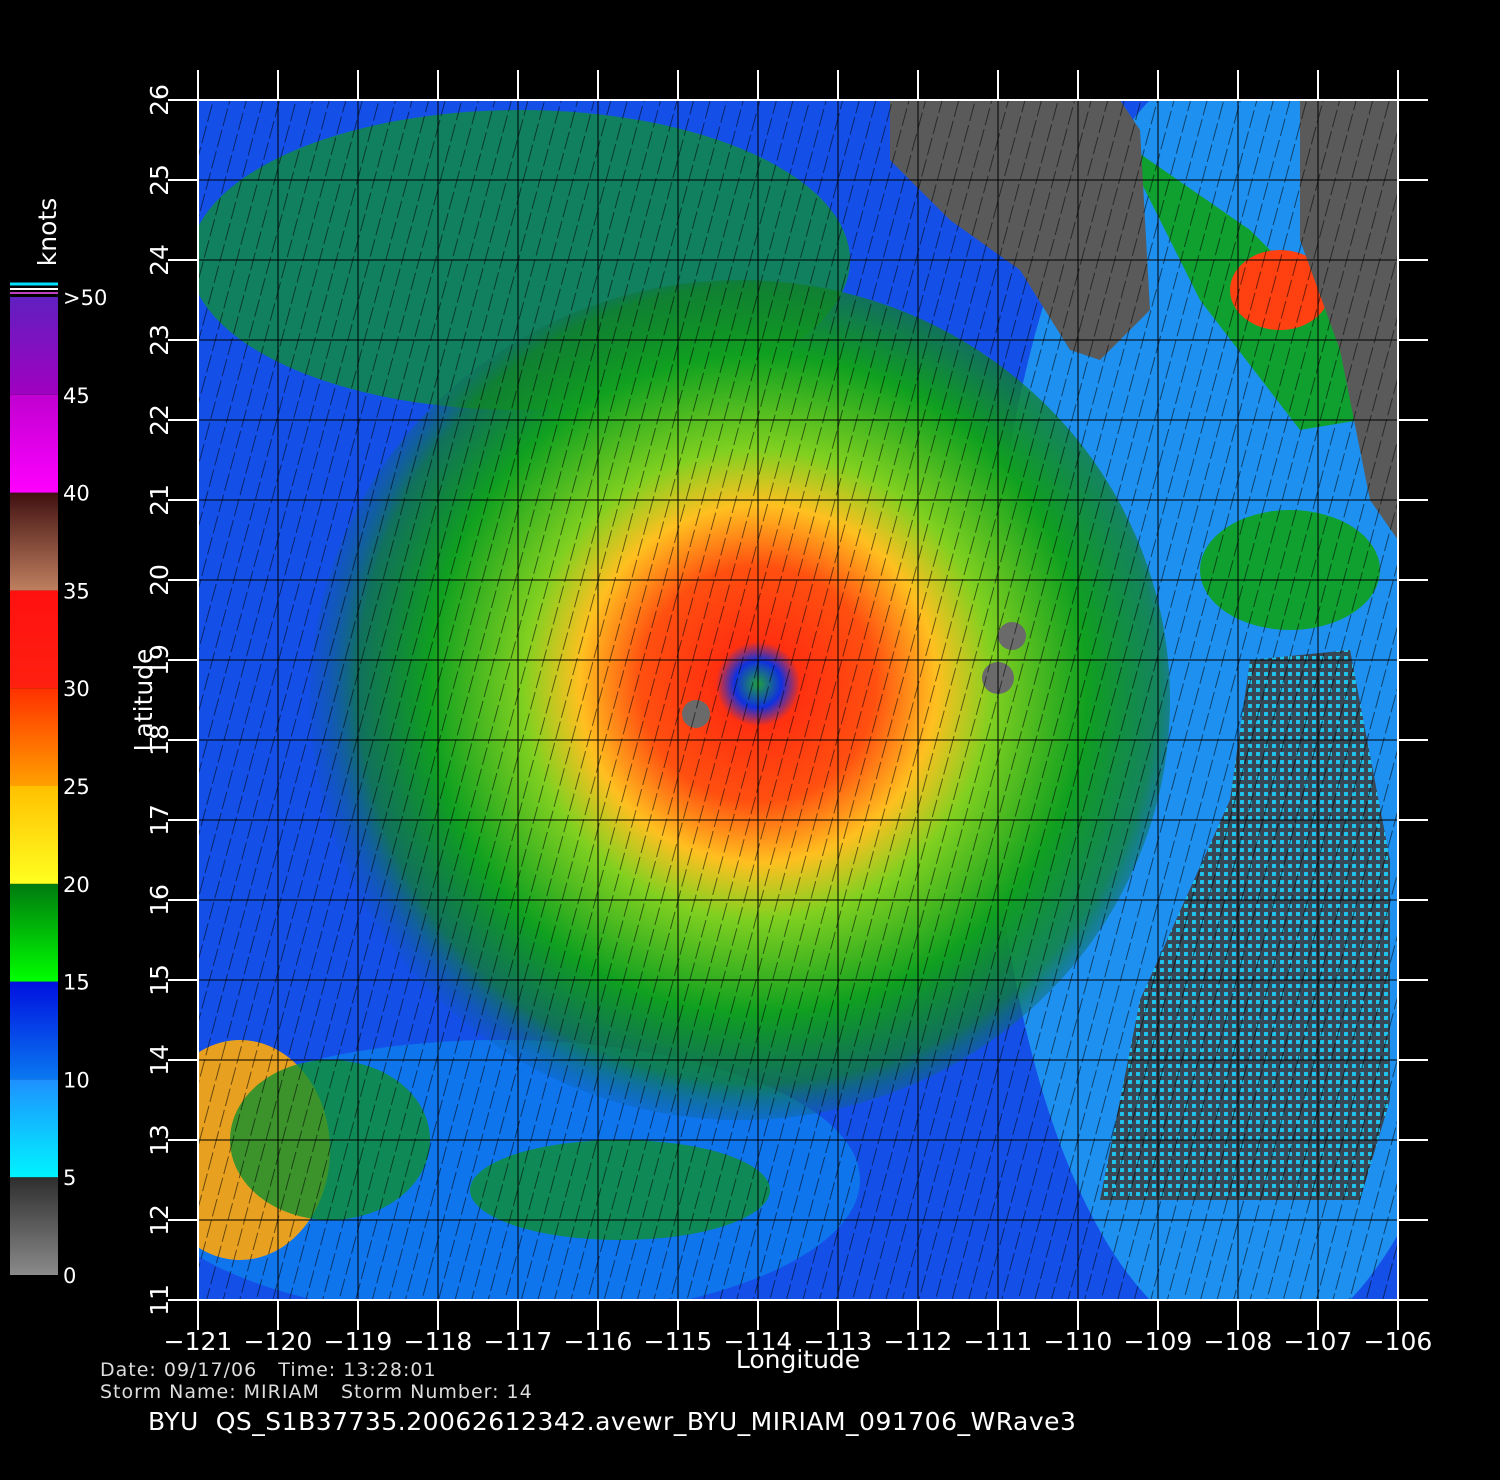  What do you see at coordinates (159, 500) in the screenshot?
I see `y-tick-label: 21` at bounding box center [159, 500].